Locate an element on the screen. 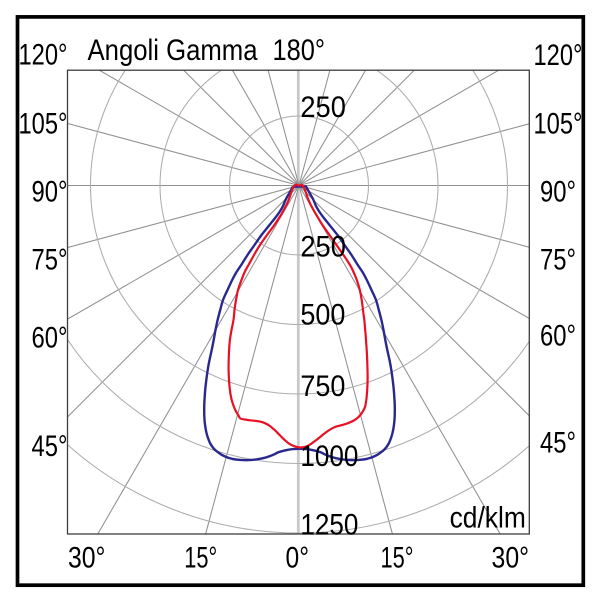  svg-text: cd/klm is located at coordinates (488, 517).